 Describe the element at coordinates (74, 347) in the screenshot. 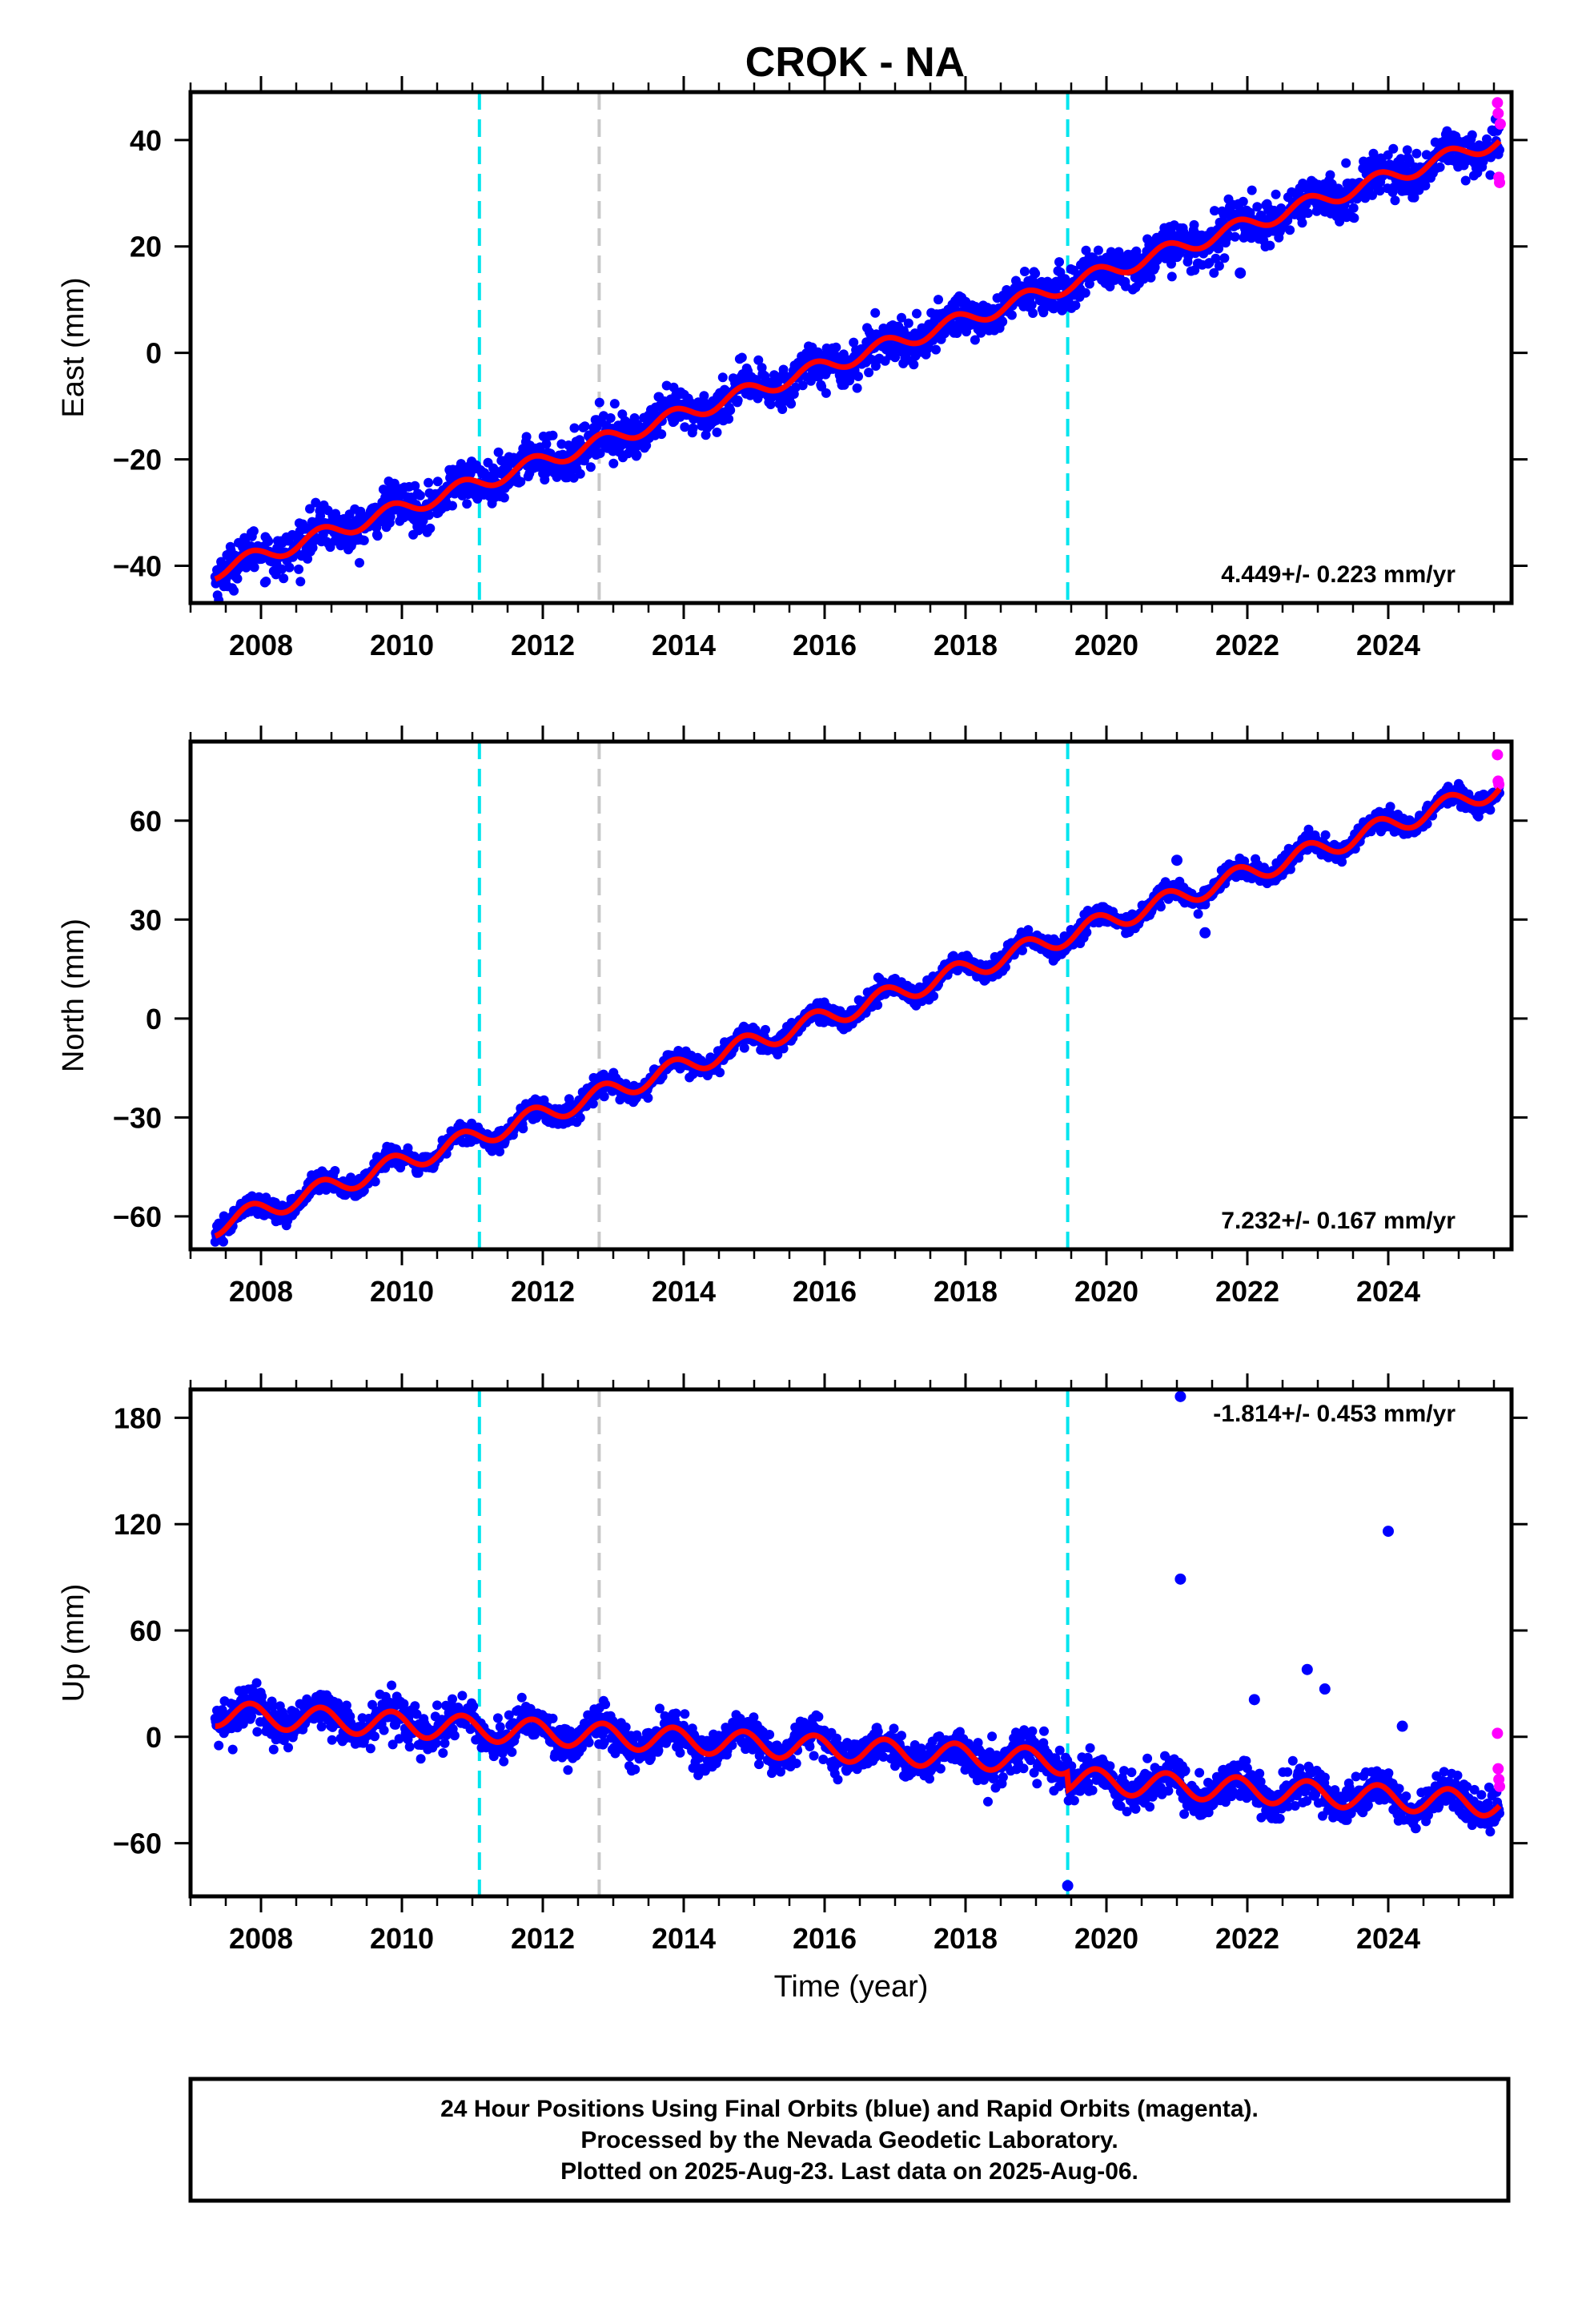

I see `y-axis-label: East (mm)` at that location.